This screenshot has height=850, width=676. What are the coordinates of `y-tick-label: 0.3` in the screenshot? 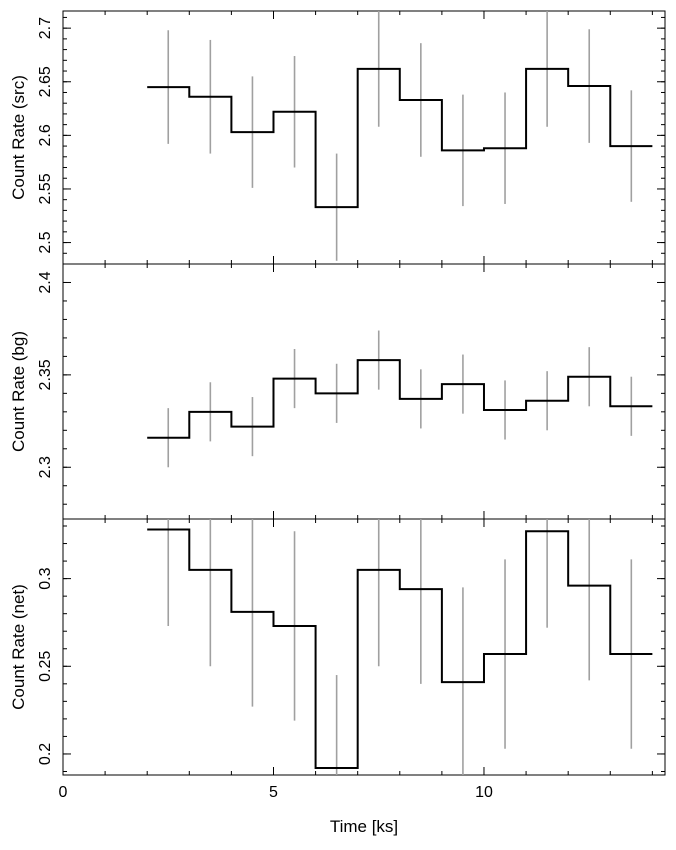 It's located at (45, 578).